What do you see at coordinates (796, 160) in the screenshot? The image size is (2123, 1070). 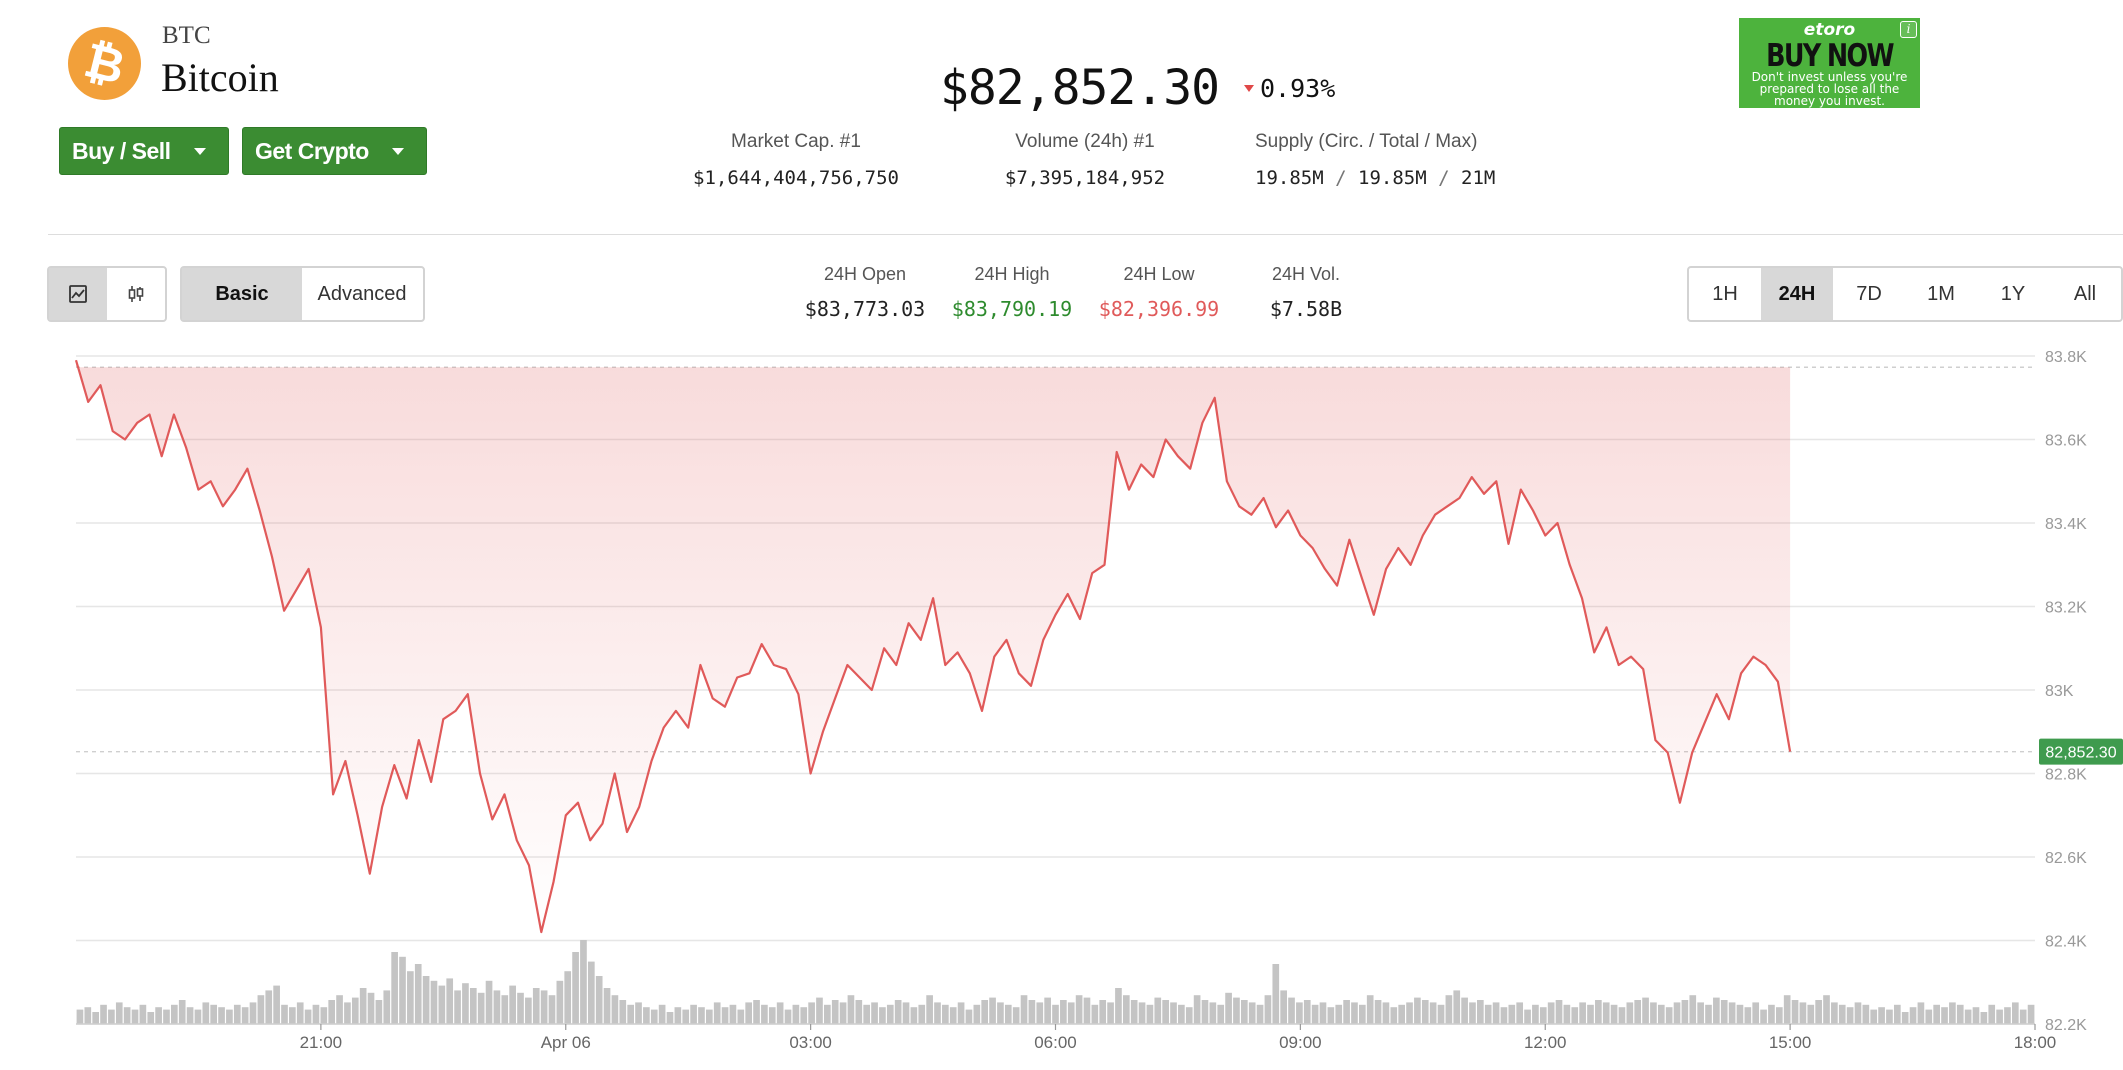 I see `market-cap-stat: Market Cap. #1 $1,644,404,756,750` at bounding box center [796, 160].